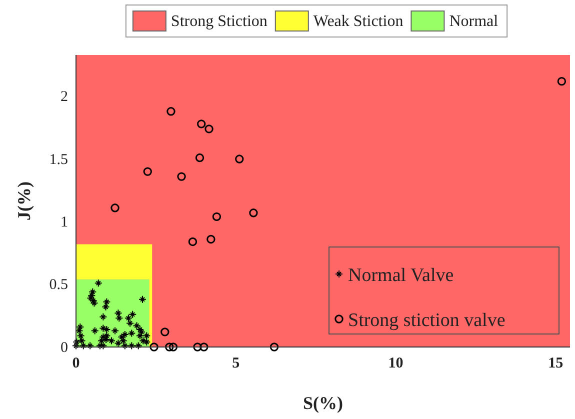 The width and height of the screenshot is (575, 419). What do you see at coordinates (396, 364) in the screenshot?
I see `x-tick-label: 10` at bounding box center [396, 364].